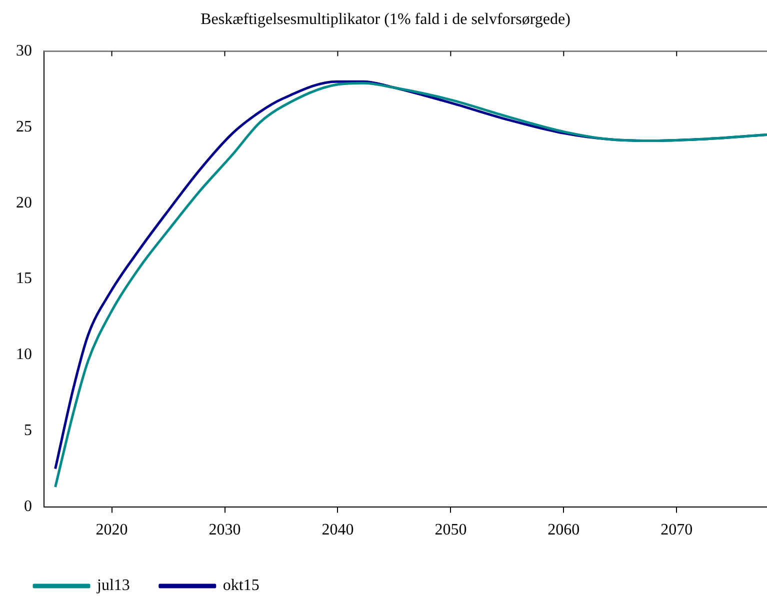 The height and width of the screenshot is (608, 767). I want to click on y-tick-label: 10, so click(24, 355).